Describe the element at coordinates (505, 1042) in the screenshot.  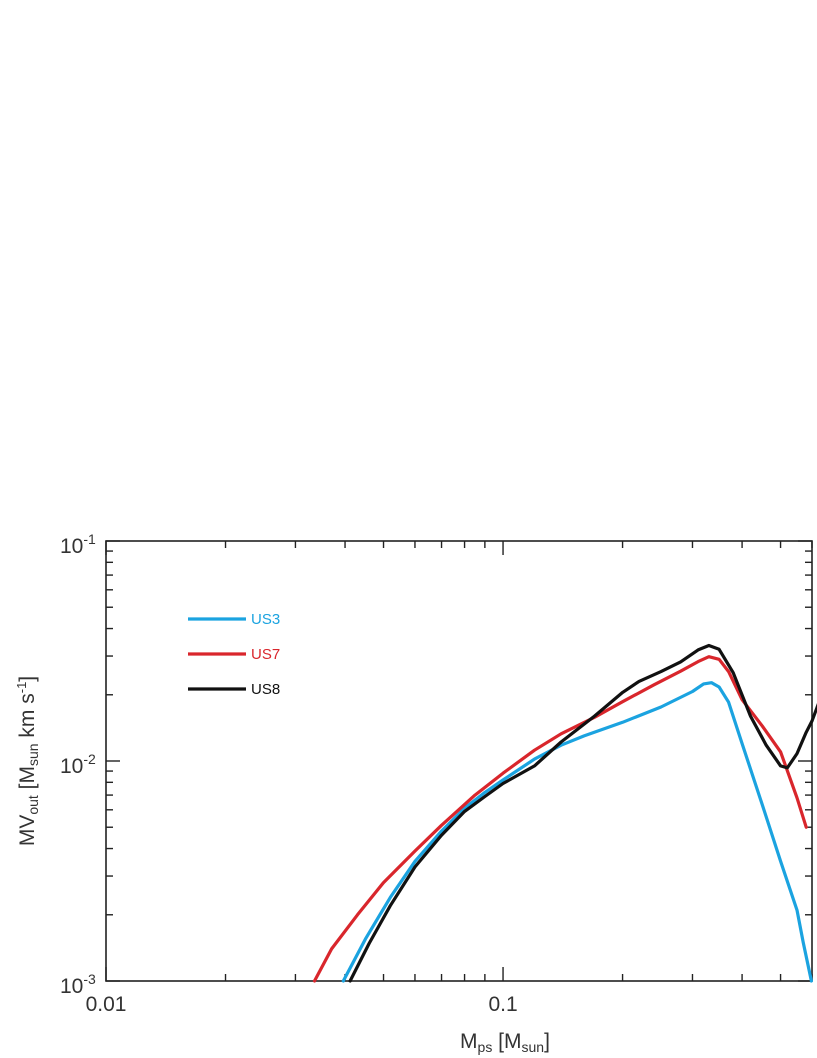
I see `x-axis-label: Mps [Msun]` at that location.